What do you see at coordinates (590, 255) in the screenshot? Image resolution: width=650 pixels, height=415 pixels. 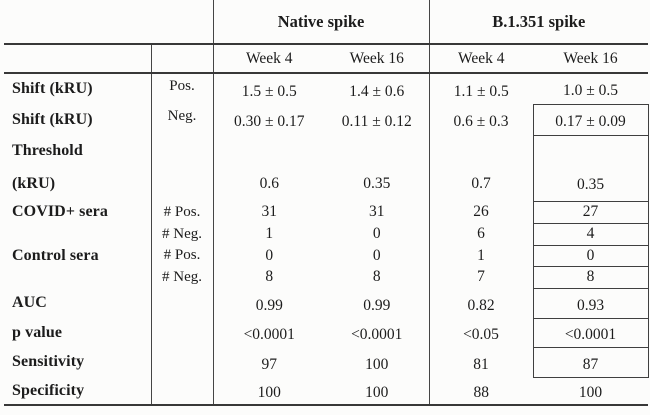 I see `value-cell-highlighted: 0` at bounding box center [590, 255].